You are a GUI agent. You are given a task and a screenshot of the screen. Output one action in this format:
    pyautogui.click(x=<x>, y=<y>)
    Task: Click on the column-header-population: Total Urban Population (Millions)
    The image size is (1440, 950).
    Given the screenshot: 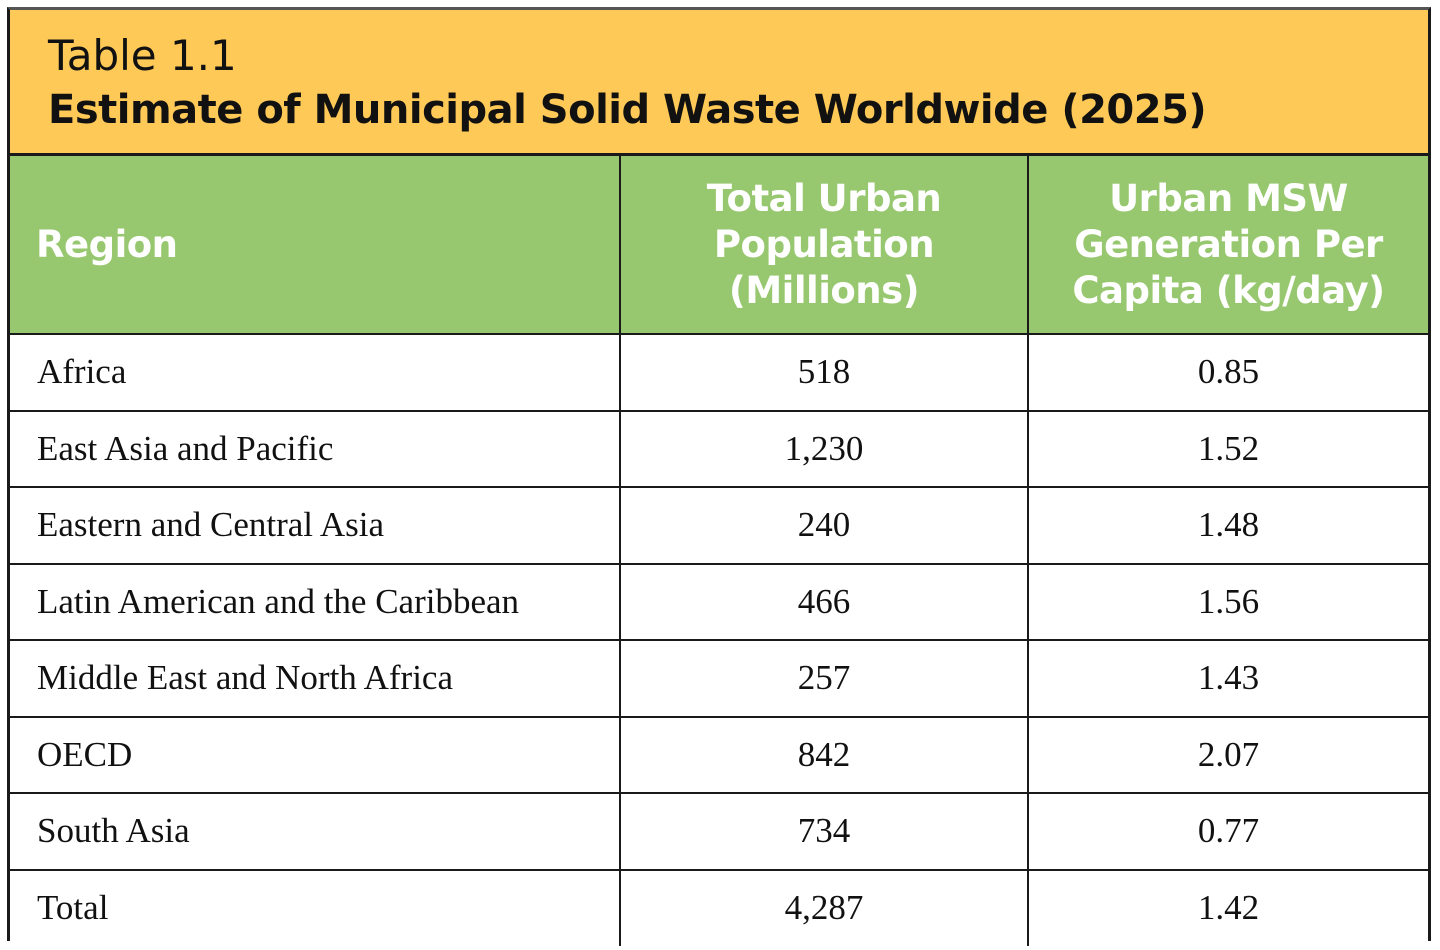 What is the action you would take?
    pyautogui.click(x=824, y=245)
    